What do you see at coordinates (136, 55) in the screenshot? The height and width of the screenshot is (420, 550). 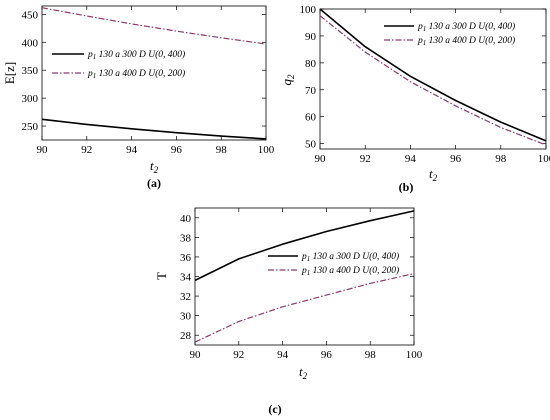 I see `panel-a-legend-series-1: p1 130 a 300 D U(0, 400)` at bounding box center [136, 55].